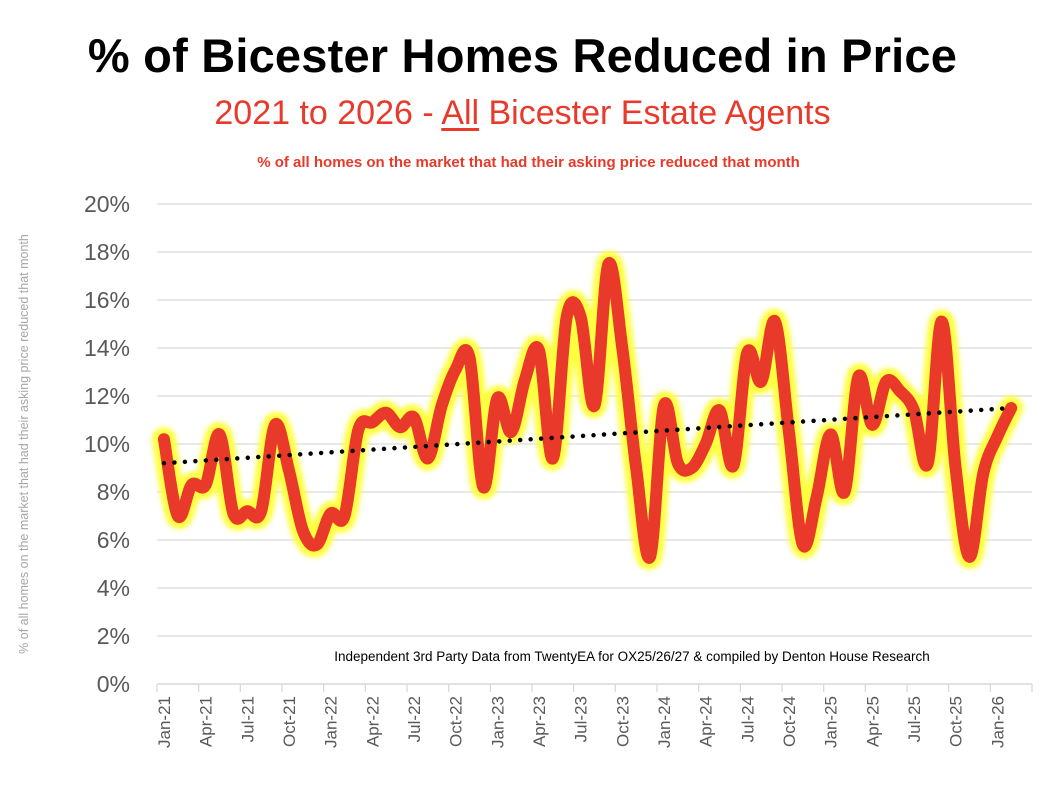  Describe the element at coordinates (107, 348) in the screenshot. I see `y-tick-label: 14%` at that location.